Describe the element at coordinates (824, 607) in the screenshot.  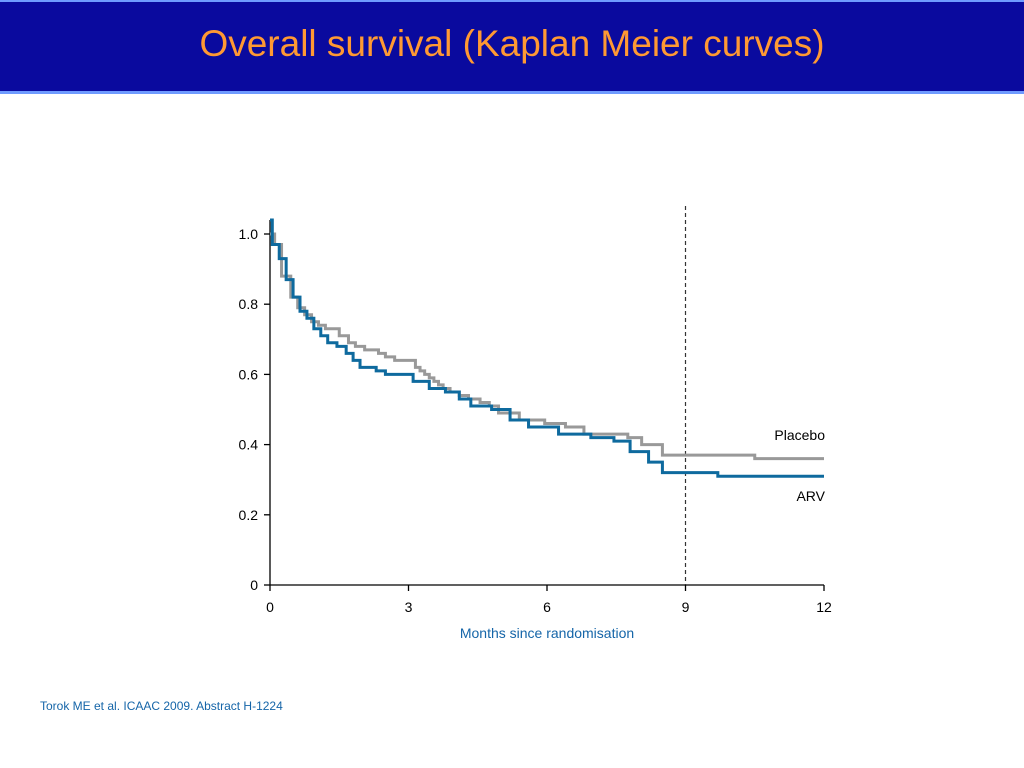
I see `x-tick-label: 12` at that location.